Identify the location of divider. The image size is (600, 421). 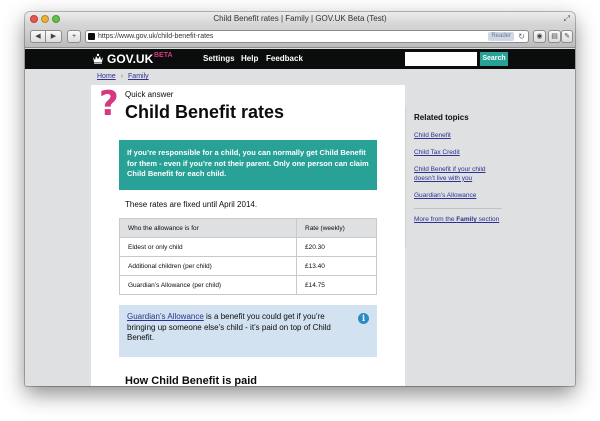
(458, 208).